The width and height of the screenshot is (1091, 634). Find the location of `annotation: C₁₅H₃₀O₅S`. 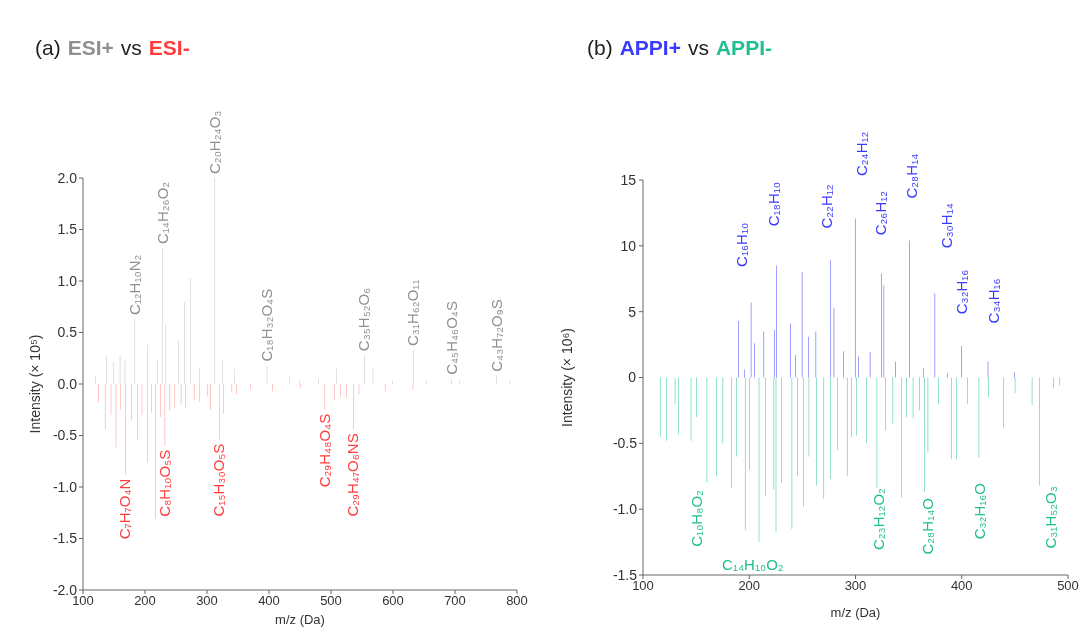

annotation: C₁₅H₃₀O₅S is located at coordinates (219, 480).